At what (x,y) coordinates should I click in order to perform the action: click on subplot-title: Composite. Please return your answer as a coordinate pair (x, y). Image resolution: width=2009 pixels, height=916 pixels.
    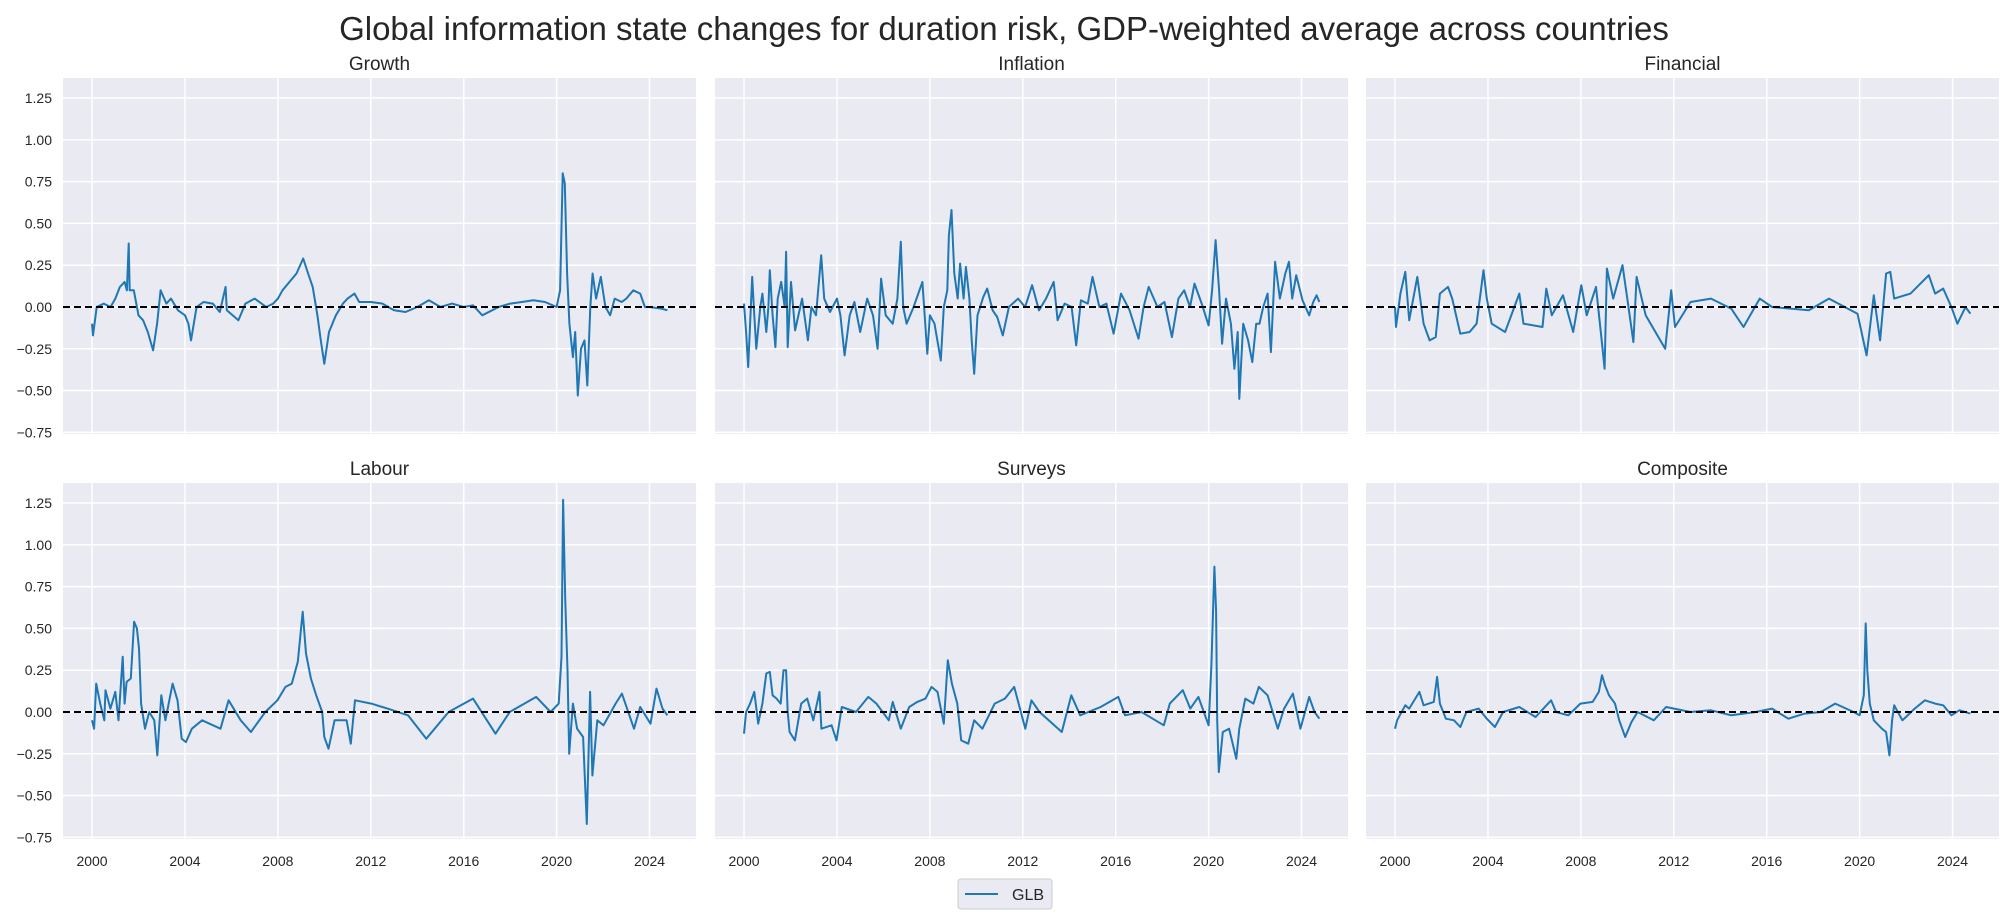
    Looking at the image, I should click on (1682, 469).